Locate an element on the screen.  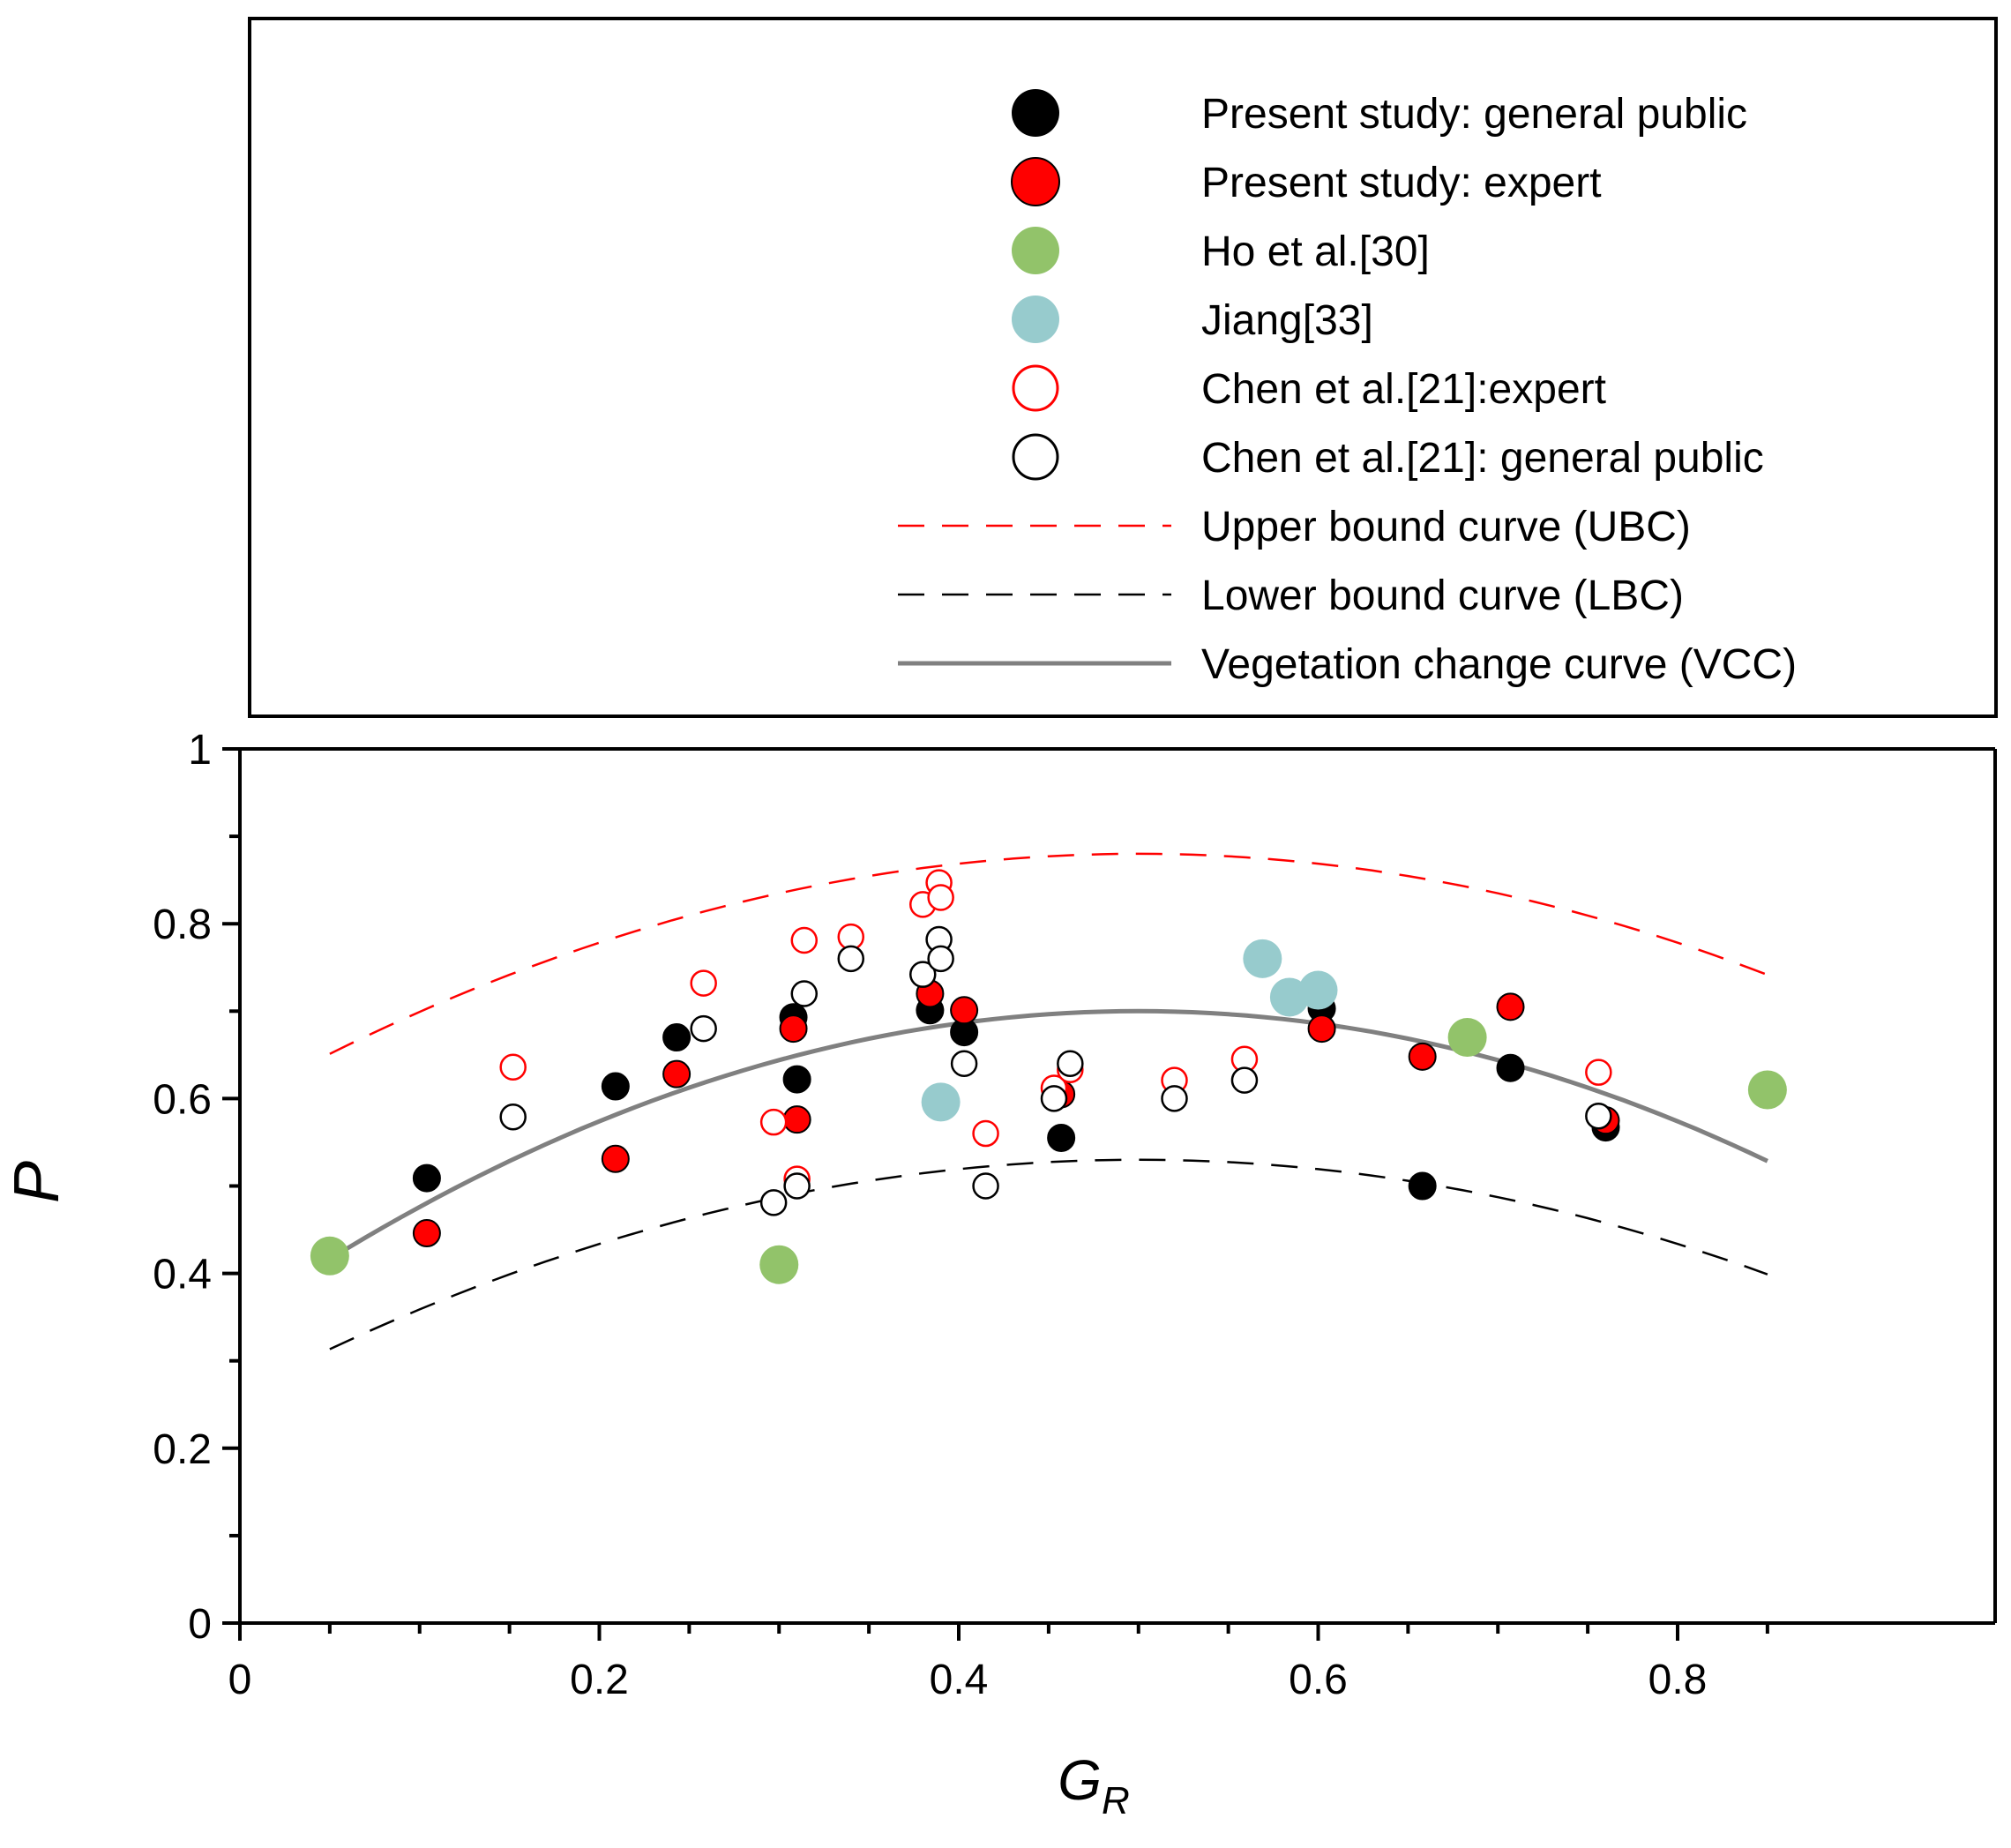
legend-label: Present study: expert is located at coordinates (1401, 183).